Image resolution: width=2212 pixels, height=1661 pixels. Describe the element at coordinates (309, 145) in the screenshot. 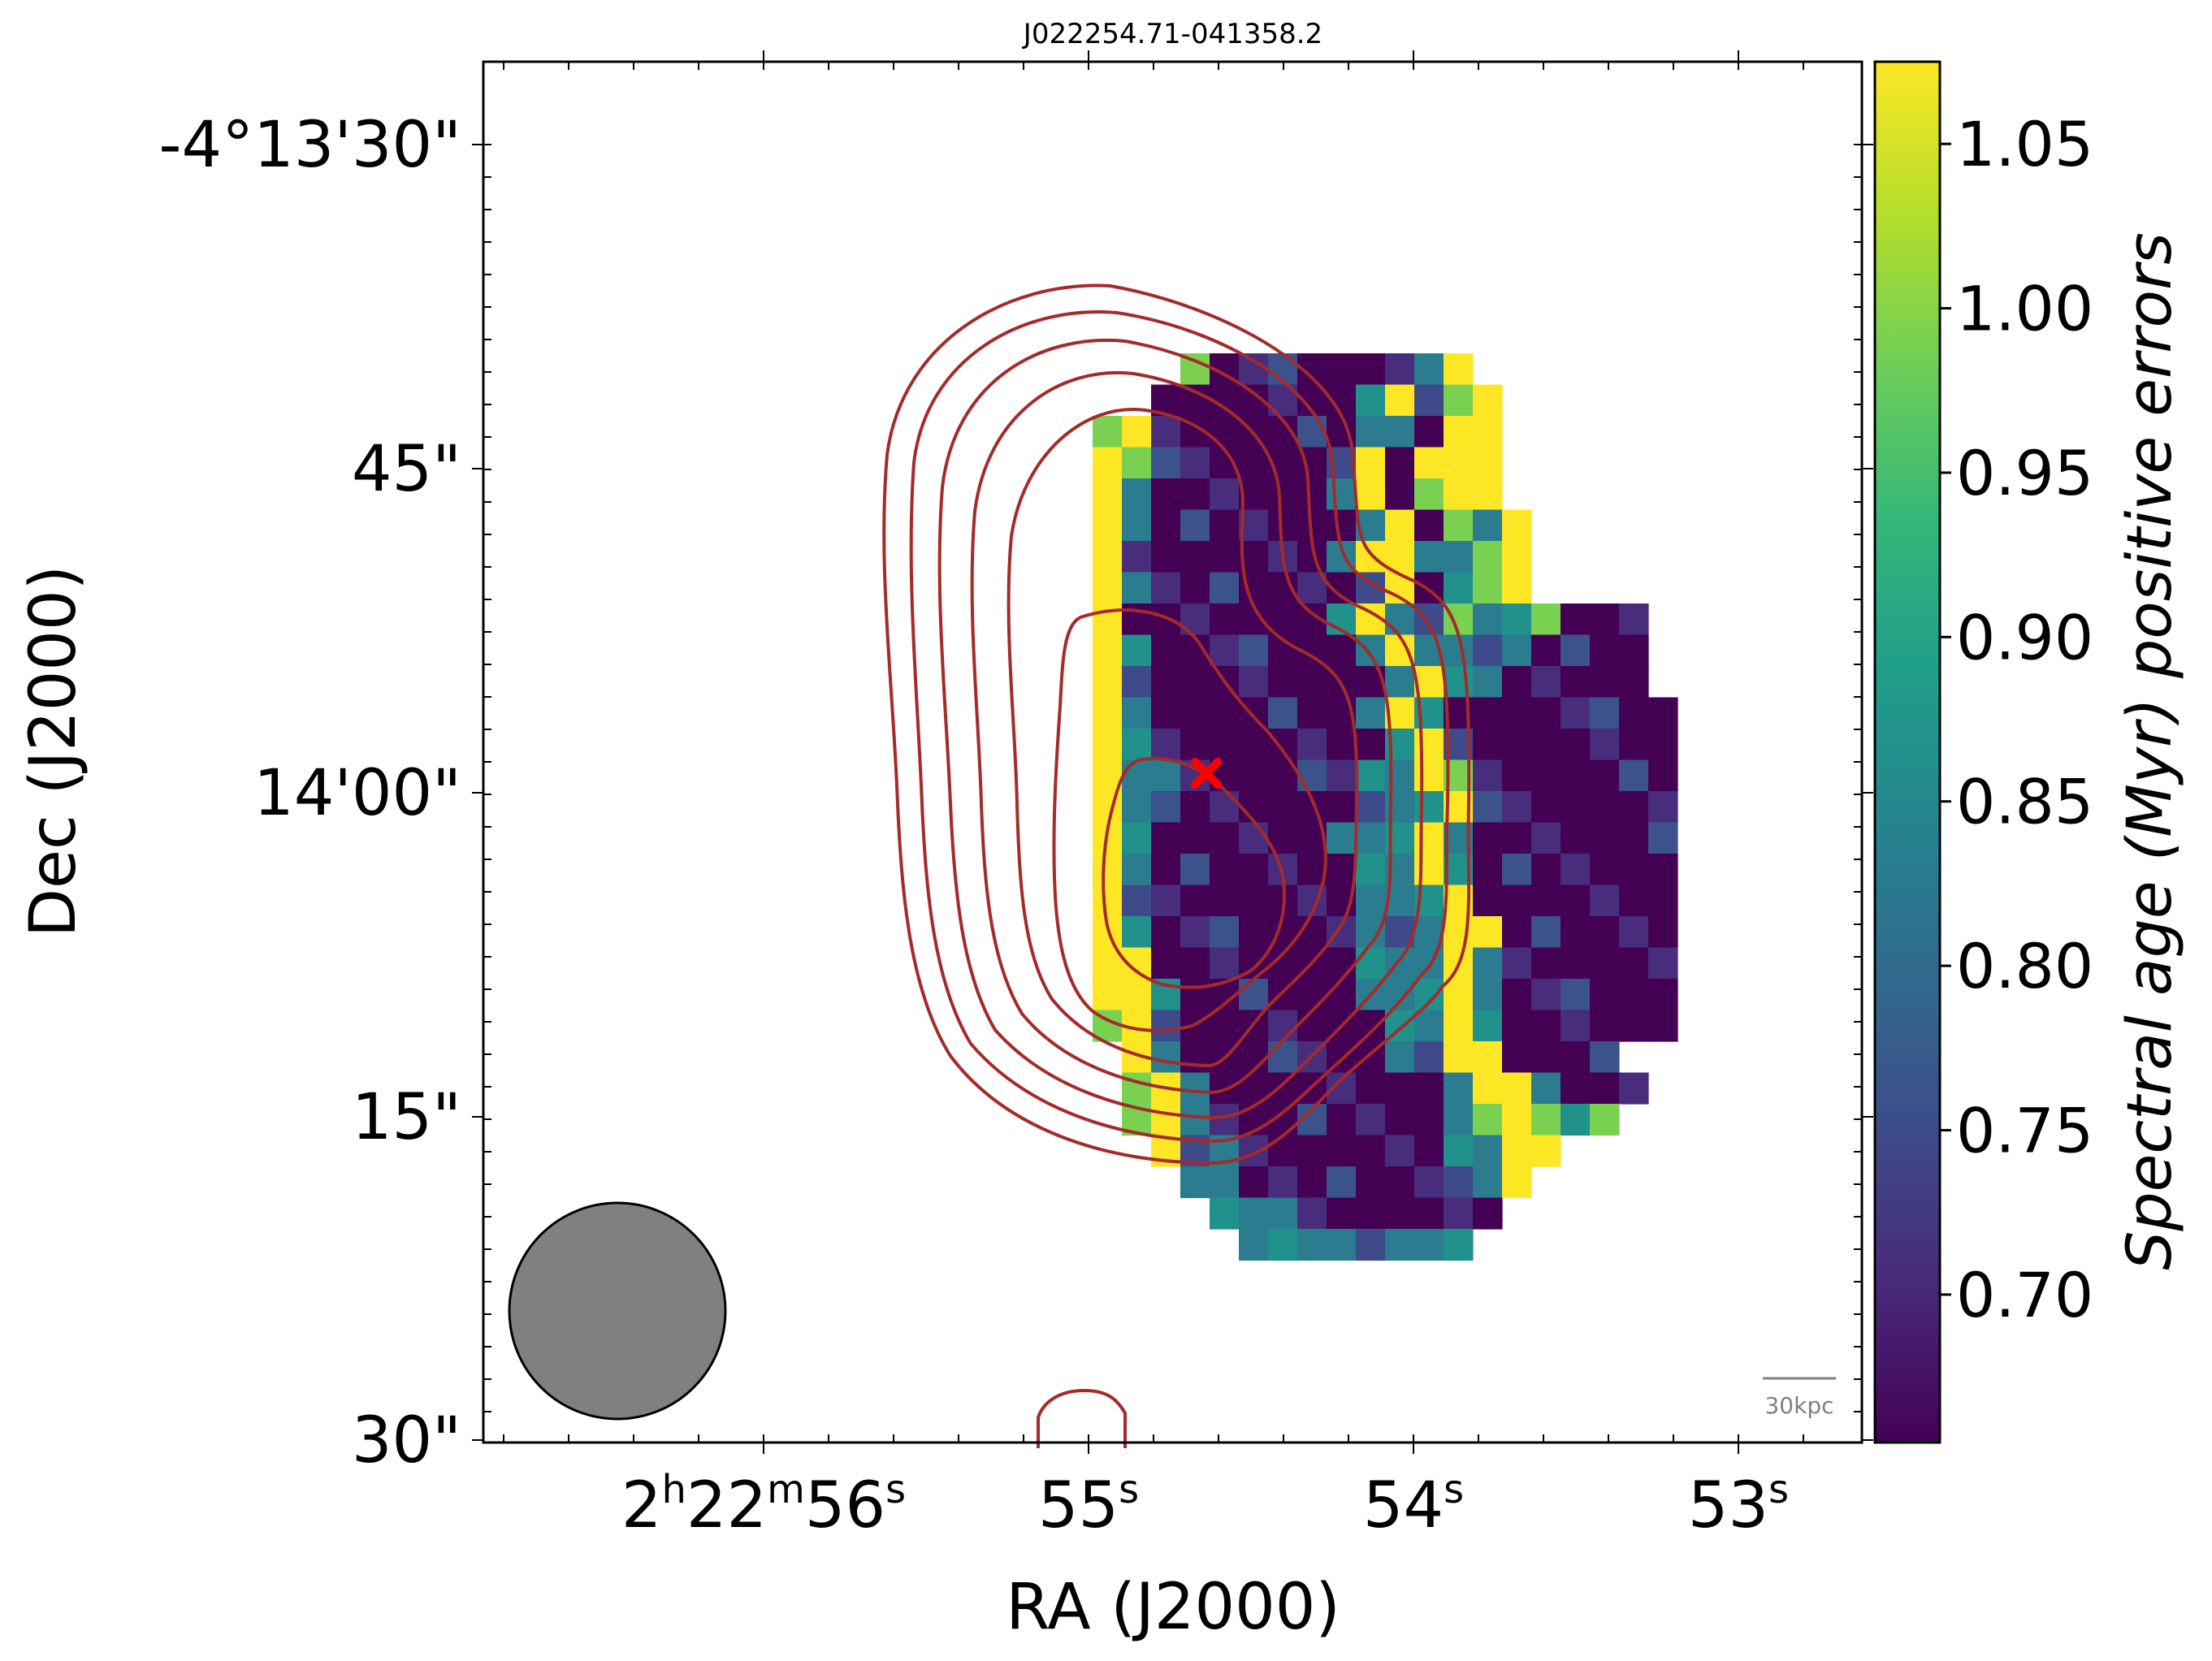

I see `y-tick-label: -4°13'30"` at that location.